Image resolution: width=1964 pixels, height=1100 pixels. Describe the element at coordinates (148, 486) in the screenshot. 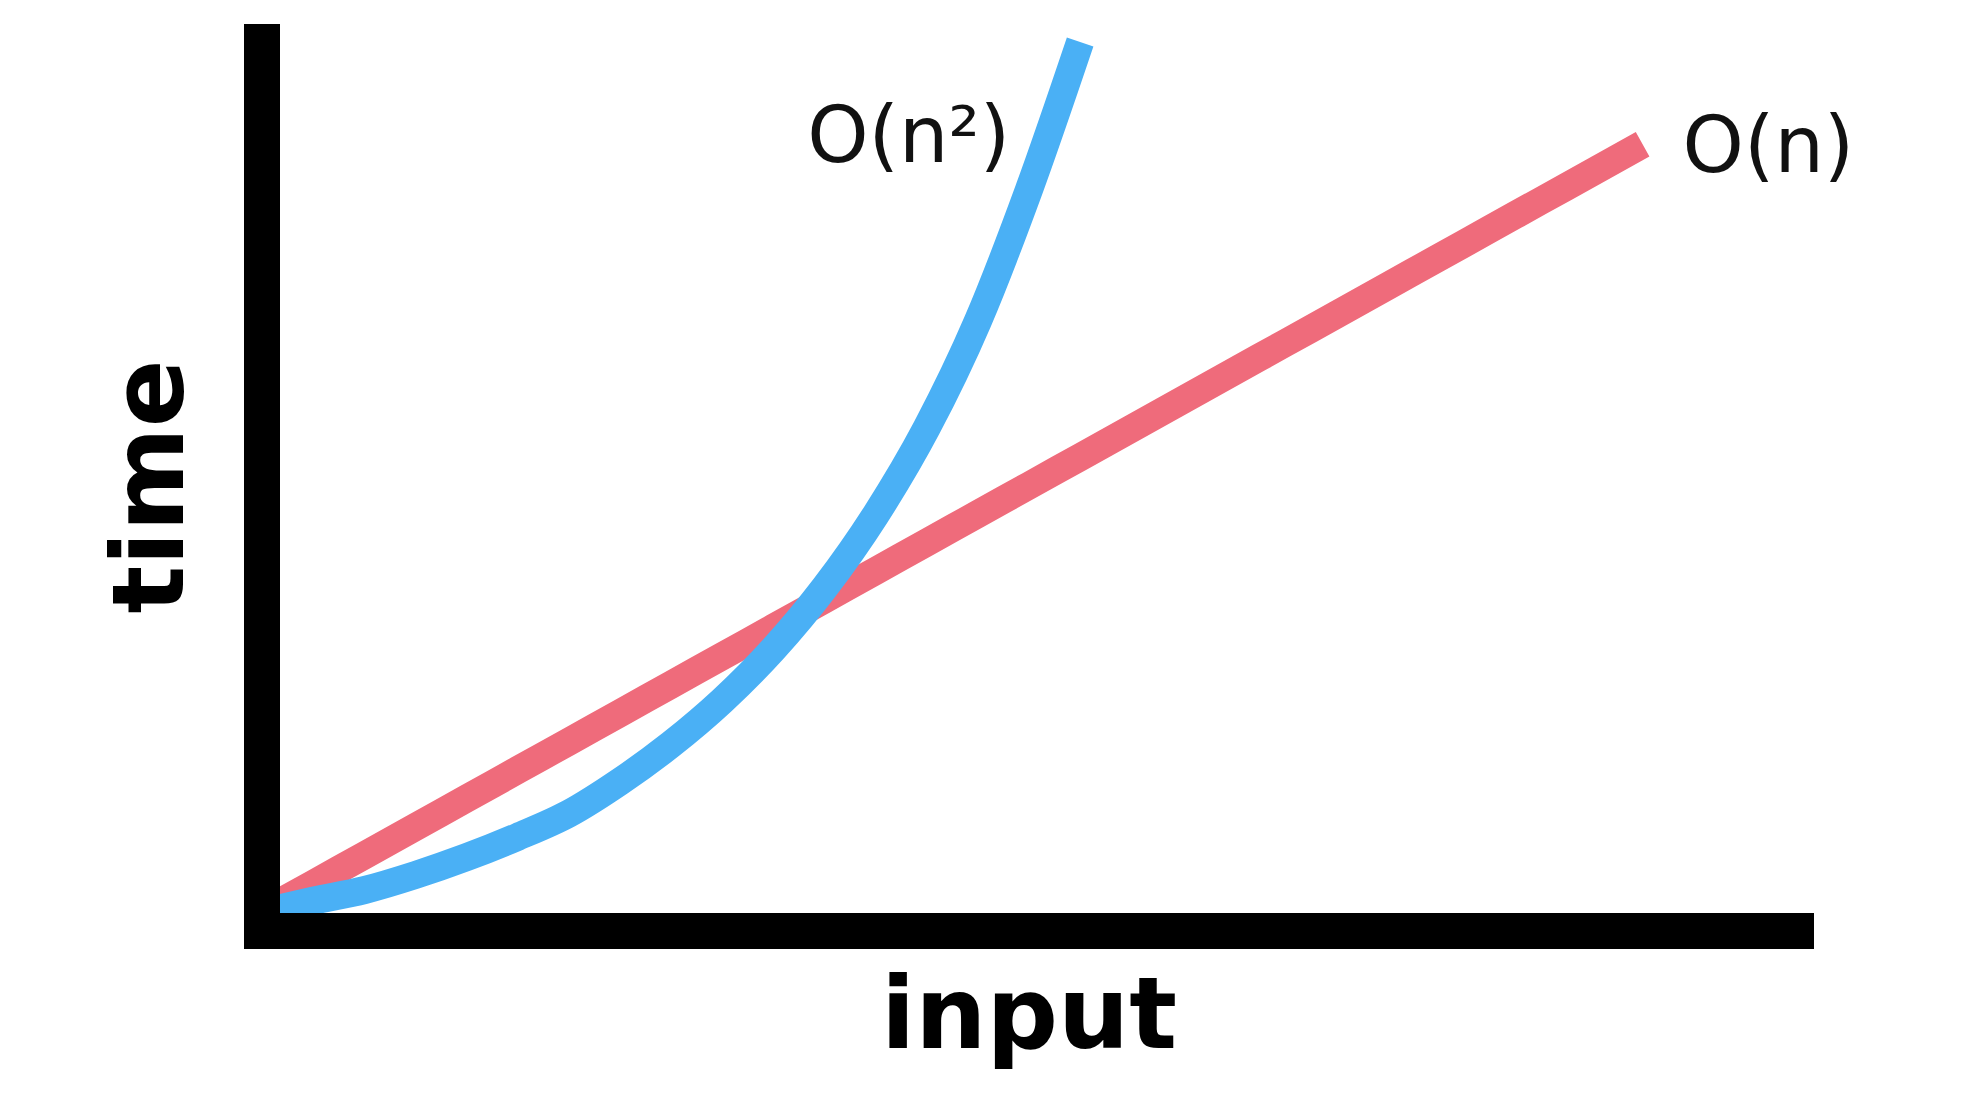

I see `y-axis-title: time` at that location.